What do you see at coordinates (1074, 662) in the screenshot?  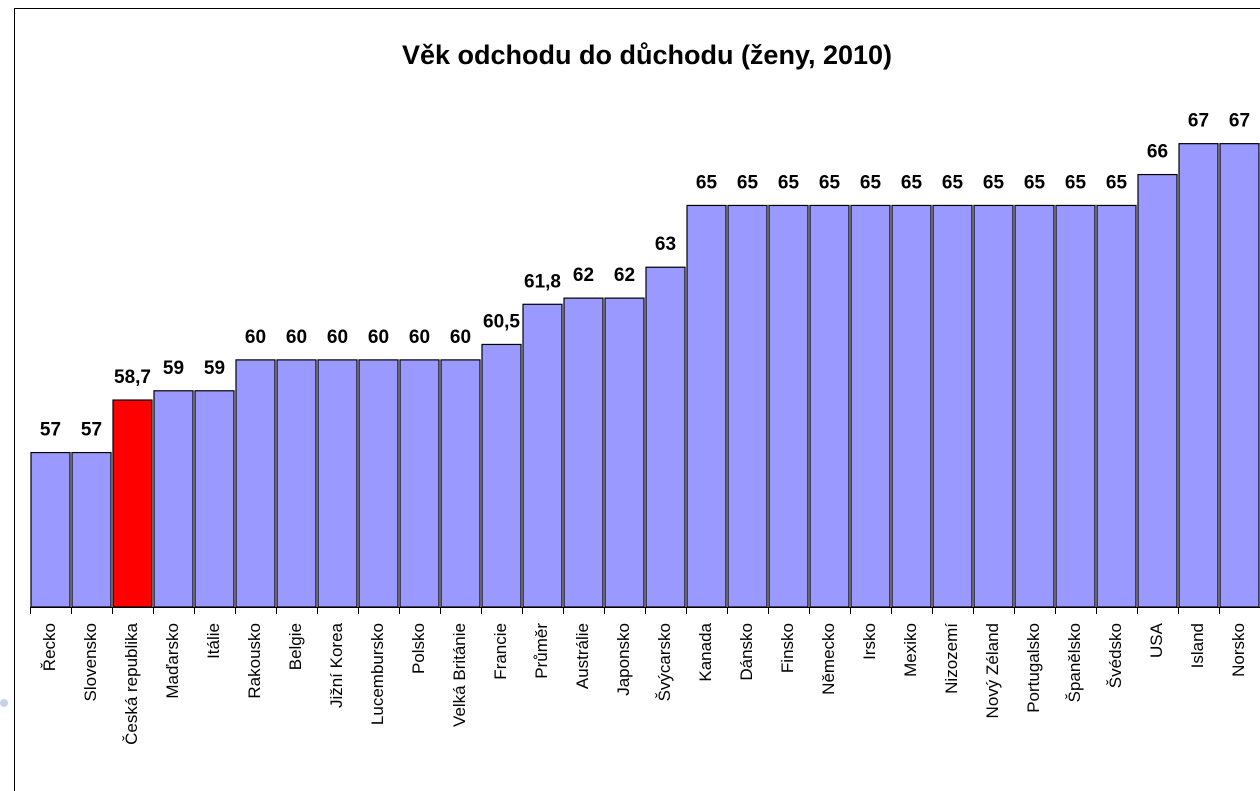 I see `x-tick-label: Španělsko` at bounding box center [1074, 662].